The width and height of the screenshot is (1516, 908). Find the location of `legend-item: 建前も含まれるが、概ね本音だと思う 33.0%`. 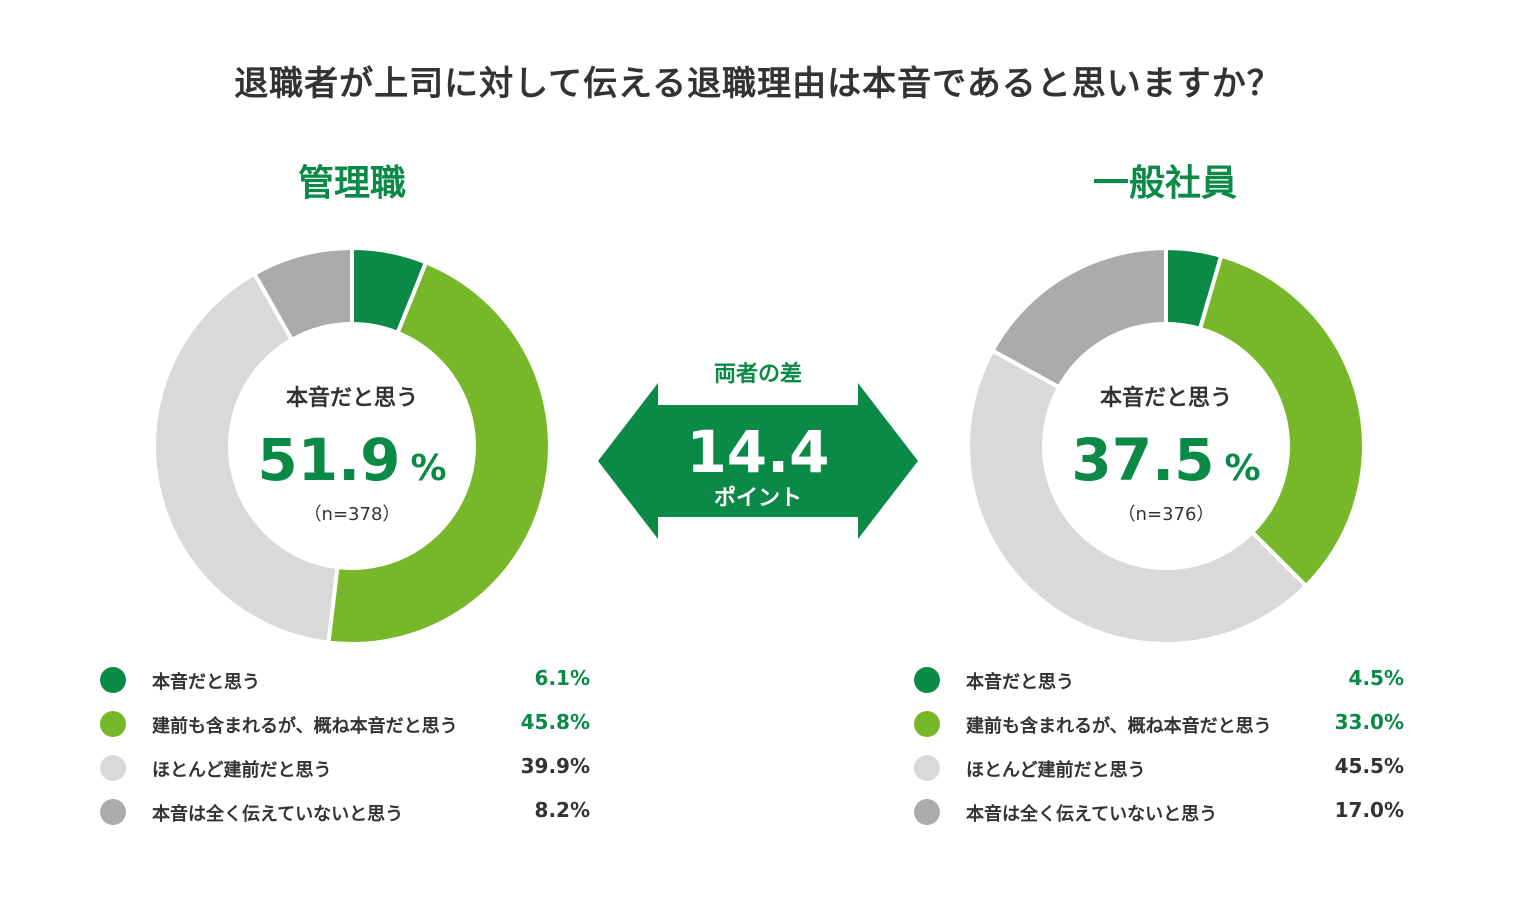

legend-item: 建前も含まれるが、概ね本音だと思う 33.0% is located at coordinates (1159, 728).